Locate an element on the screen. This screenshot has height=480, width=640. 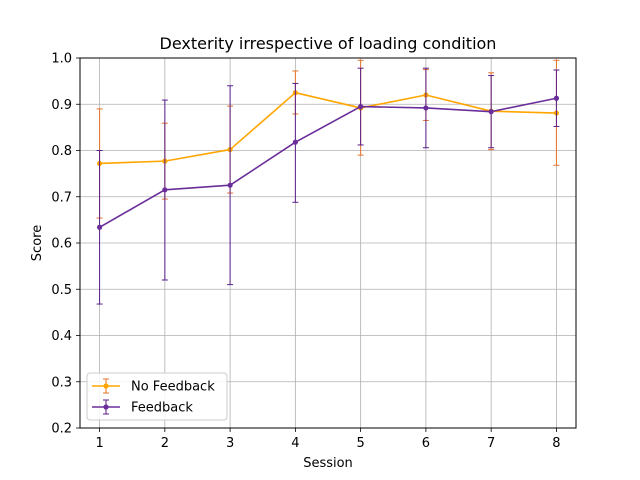
legend-entry-feedback: Feedback is located at coordinates (142, 407).